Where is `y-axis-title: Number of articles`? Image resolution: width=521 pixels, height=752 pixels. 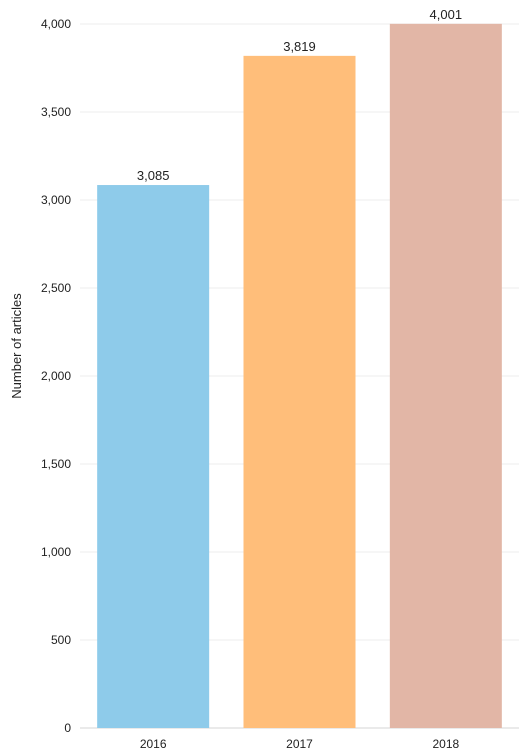
y-axis-title: Number of articles is located at coordinates (16, 346).